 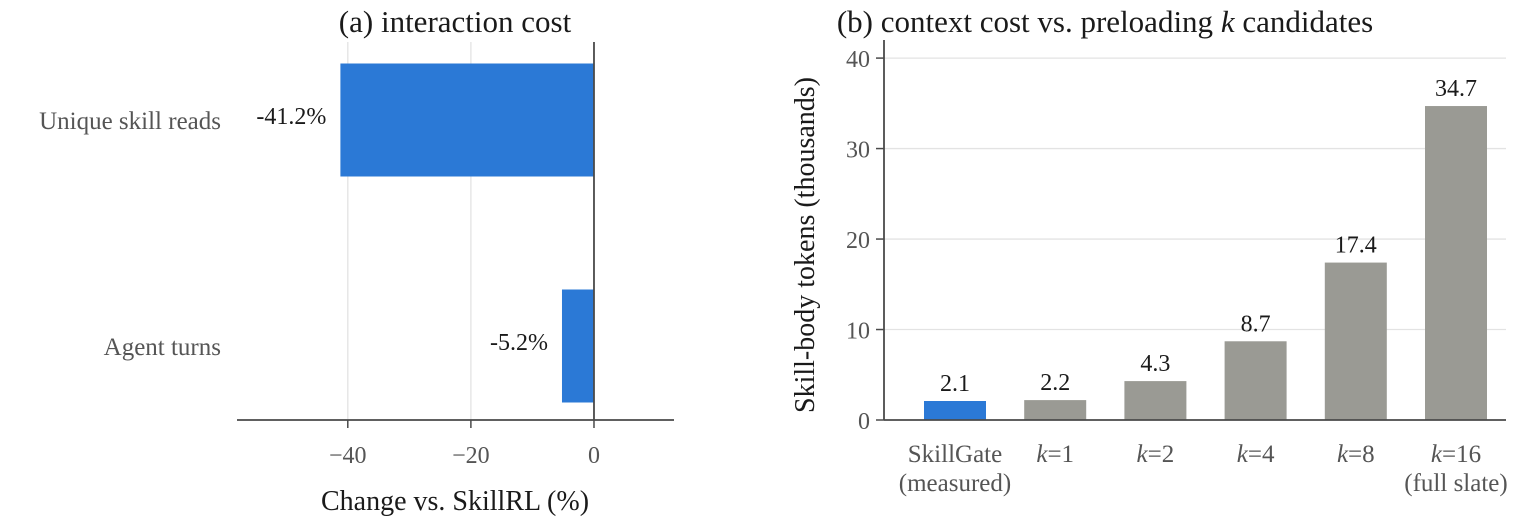 What do you see at coordinates (955, 384) in the screenshot?
I see `panel-b-value-label: 2.1` at bounding box center [955, 384].